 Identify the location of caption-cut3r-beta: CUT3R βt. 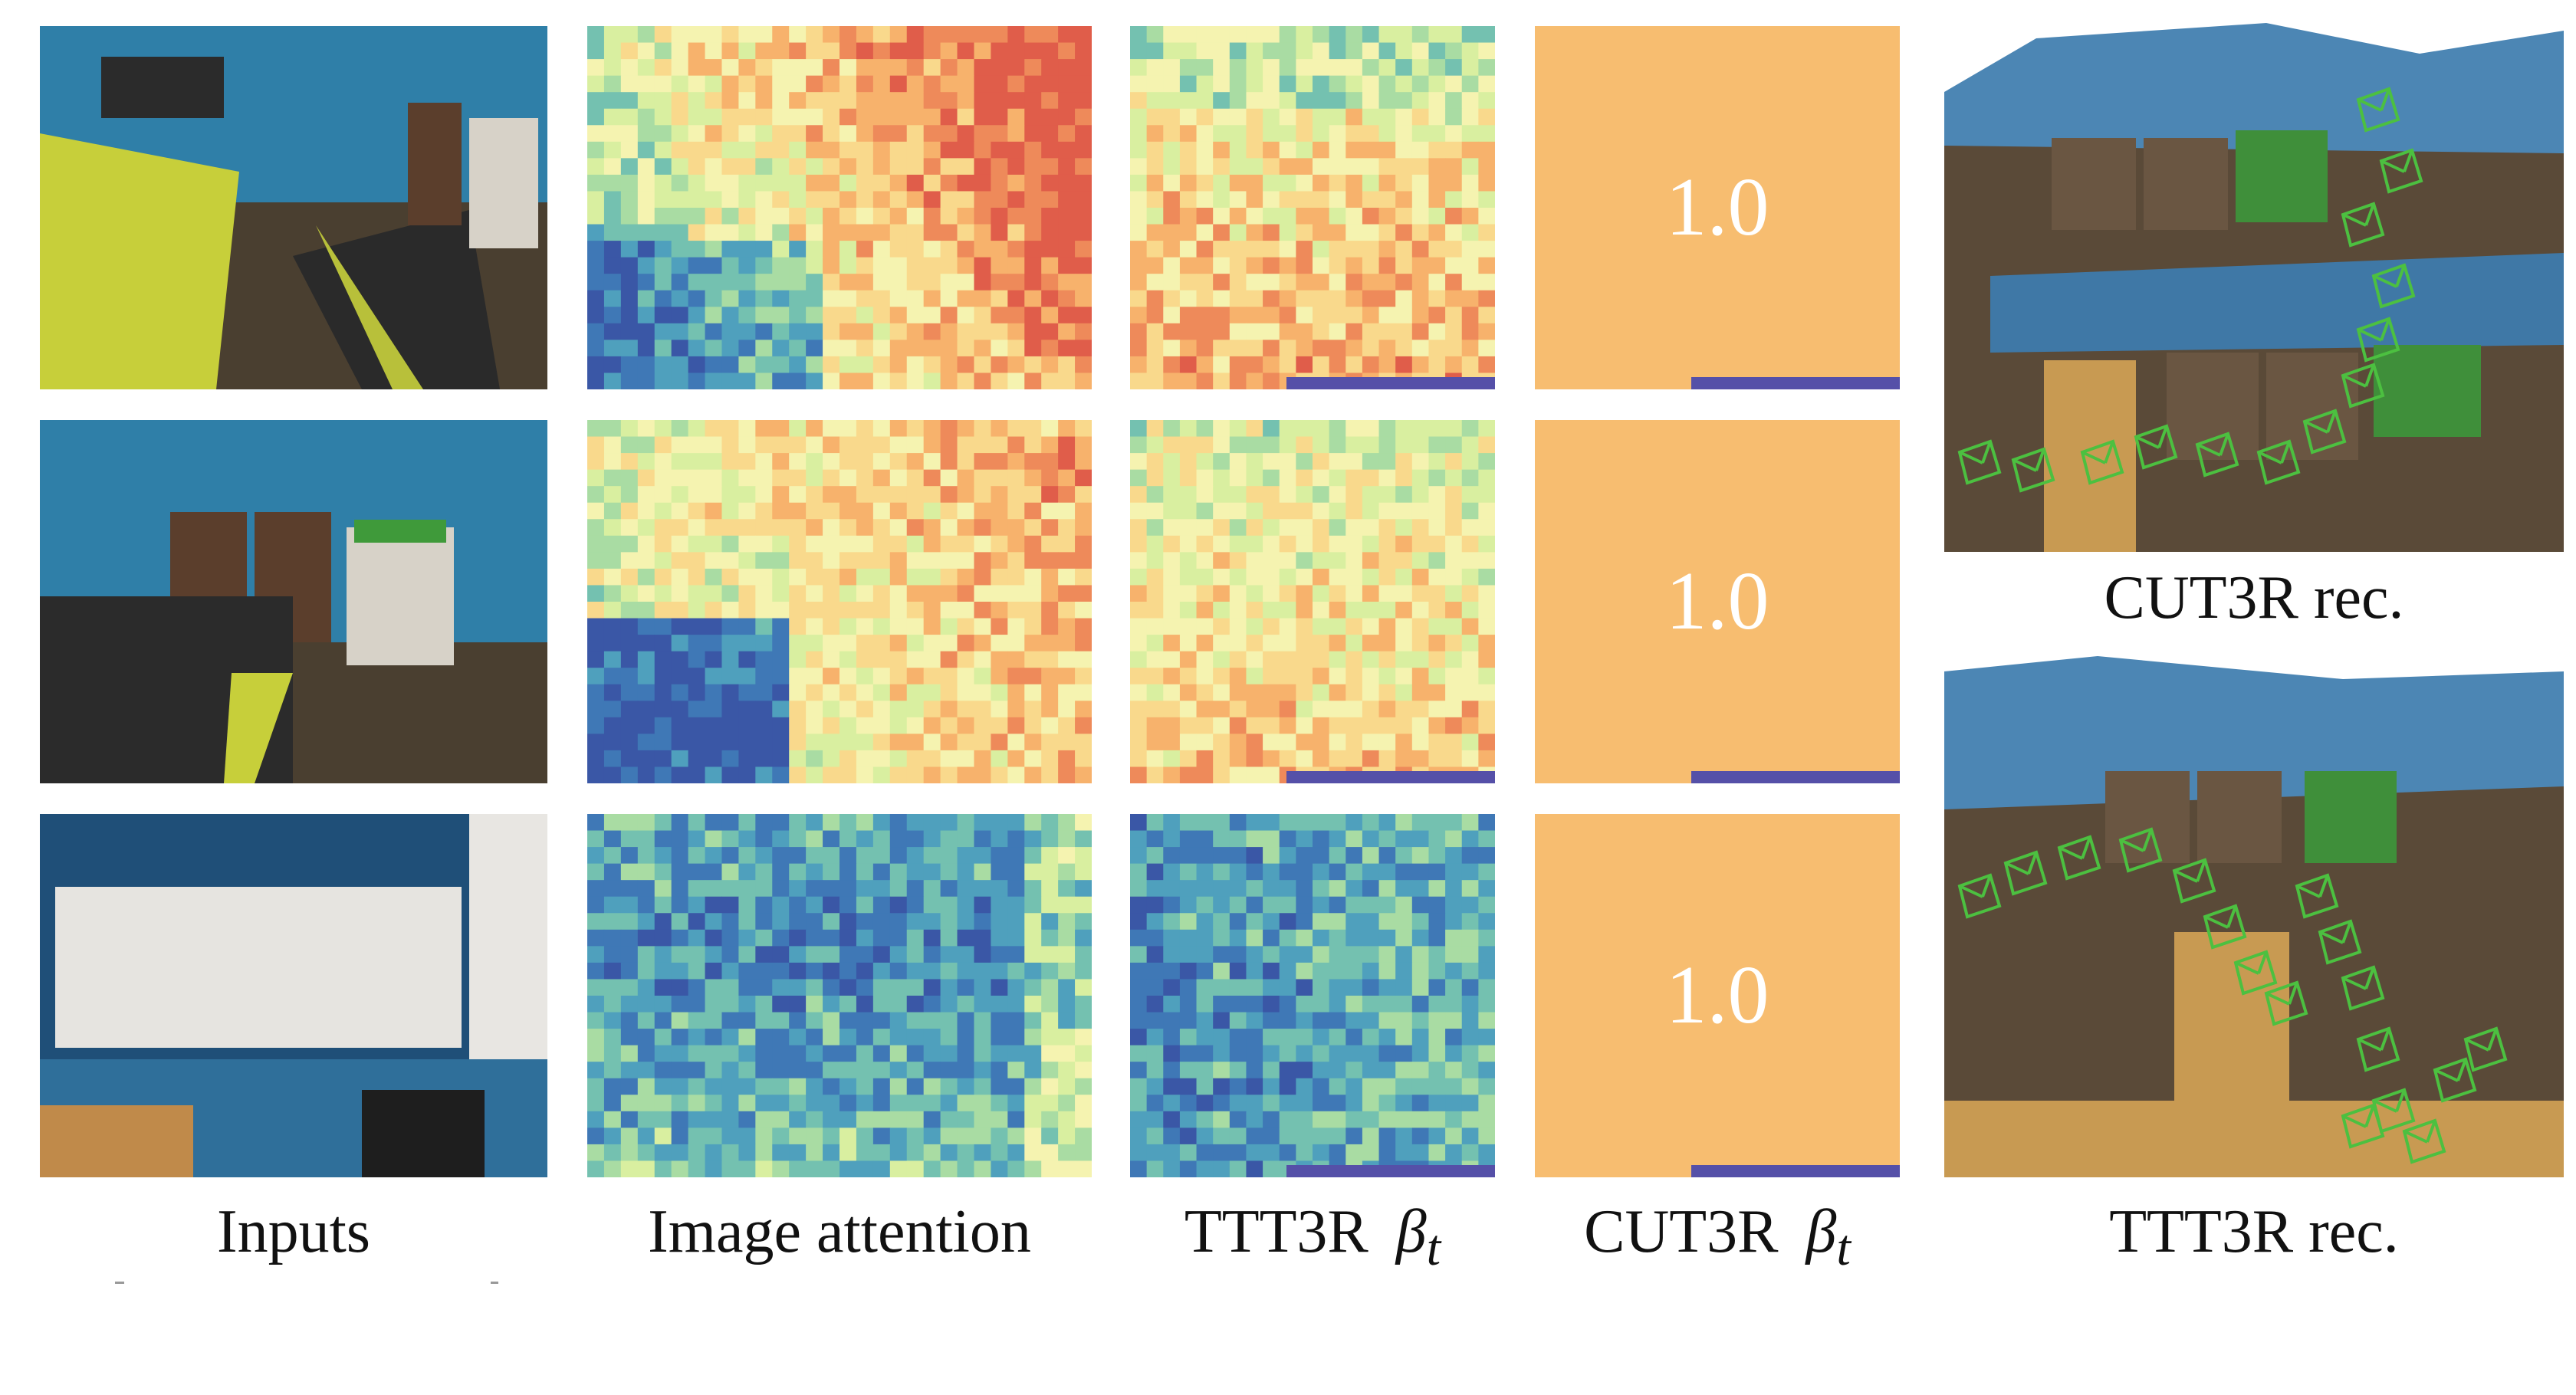
(1718, 1238).